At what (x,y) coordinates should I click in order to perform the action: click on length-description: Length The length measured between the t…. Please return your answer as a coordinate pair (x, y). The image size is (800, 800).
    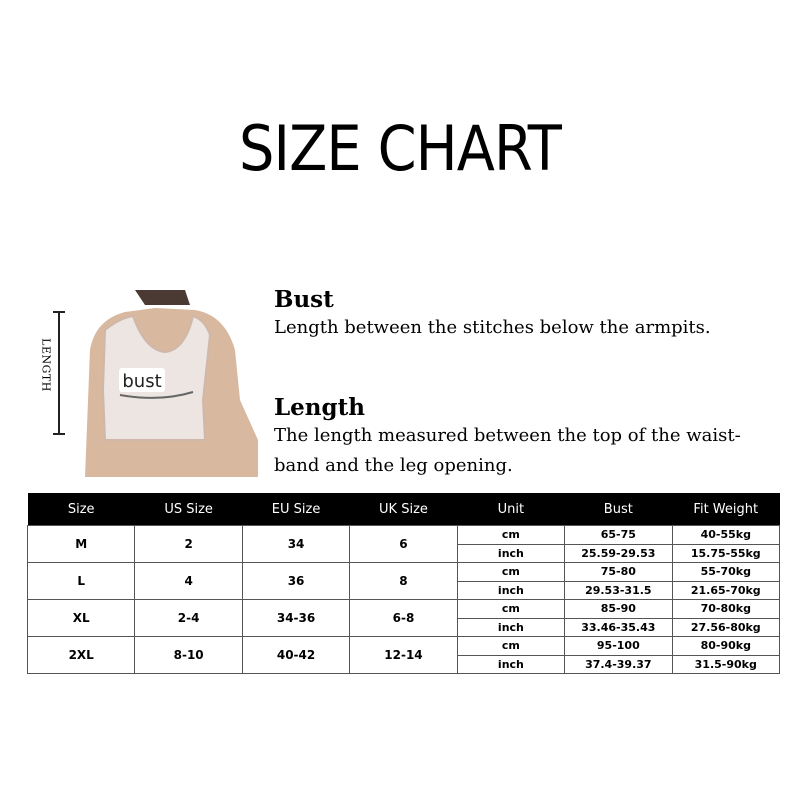
    Looking at the image, I should click on (507, 437).